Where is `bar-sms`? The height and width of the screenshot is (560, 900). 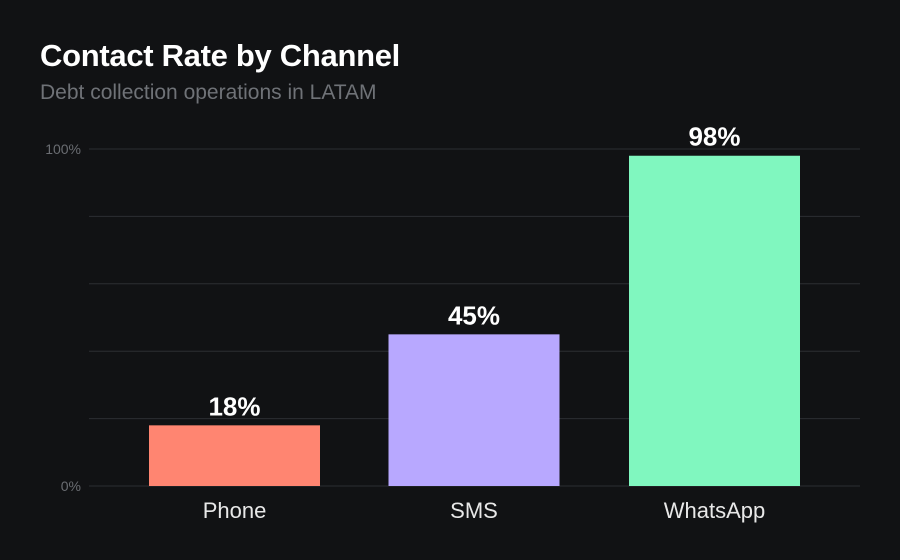
bar-sms is located at coordinates (474, 410).